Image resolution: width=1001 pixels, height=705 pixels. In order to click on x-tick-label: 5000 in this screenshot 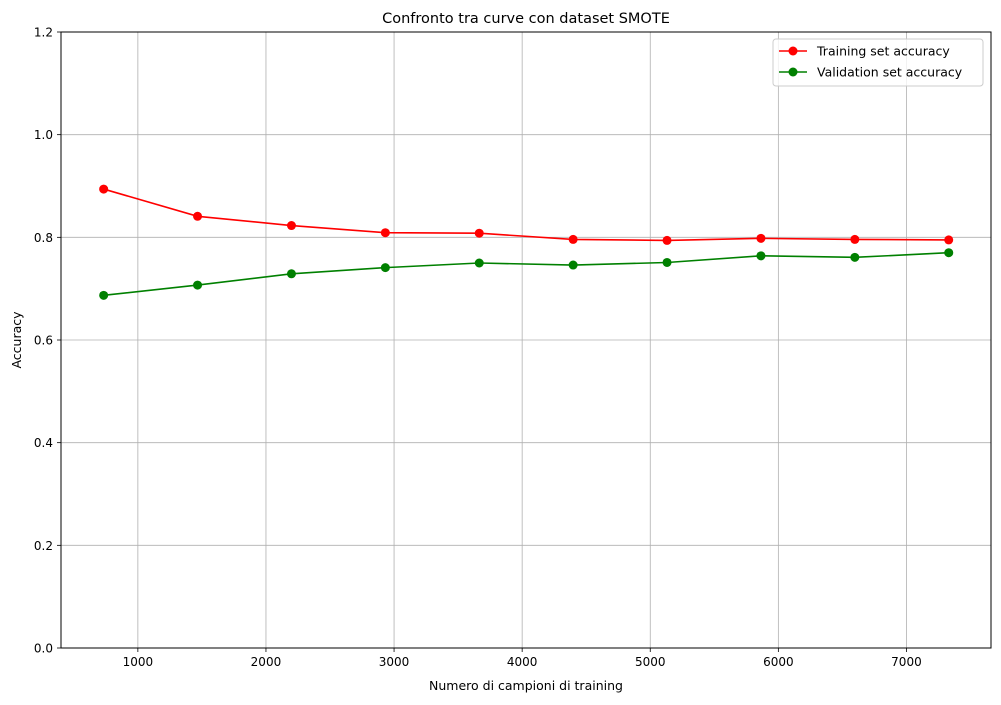, I will do `click(650, 662)`.